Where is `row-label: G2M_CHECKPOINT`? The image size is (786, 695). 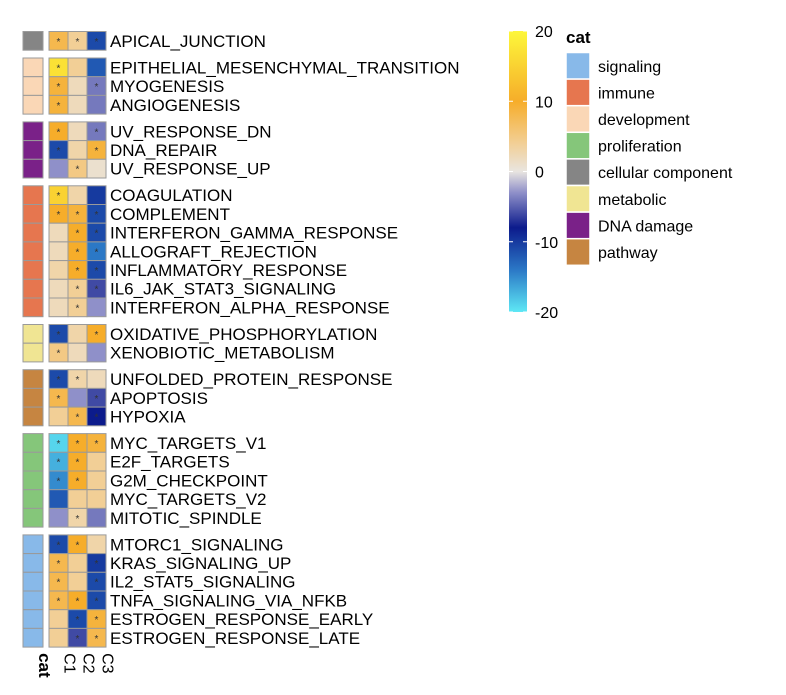 row-label: G2M_CHECKPOINT is located at coordinates (189, 480).